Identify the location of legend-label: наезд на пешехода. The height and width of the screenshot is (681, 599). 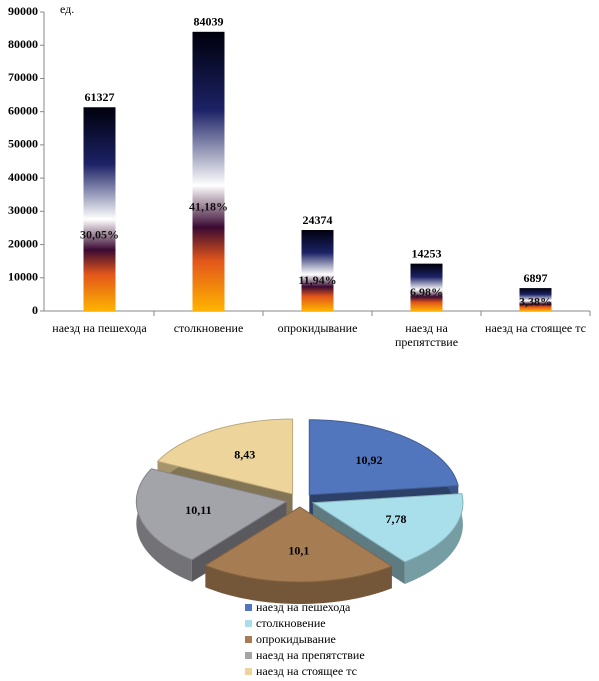
(303, 607).